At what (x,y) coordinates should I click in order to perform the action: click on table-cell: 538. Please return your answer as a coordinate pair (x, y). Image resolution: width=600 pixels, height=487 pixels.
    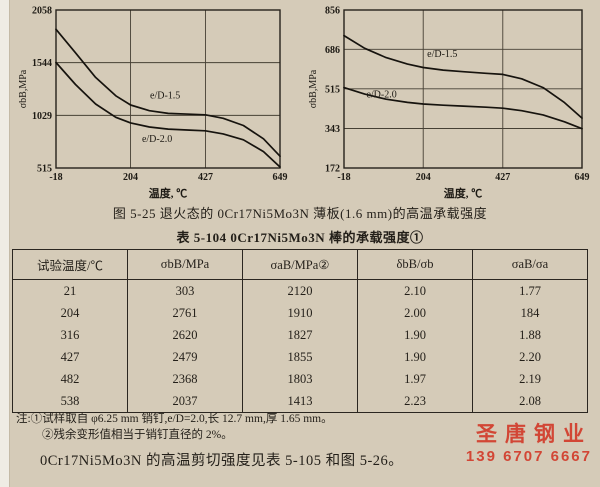
    Looking at the image, I should click on (70, 400).